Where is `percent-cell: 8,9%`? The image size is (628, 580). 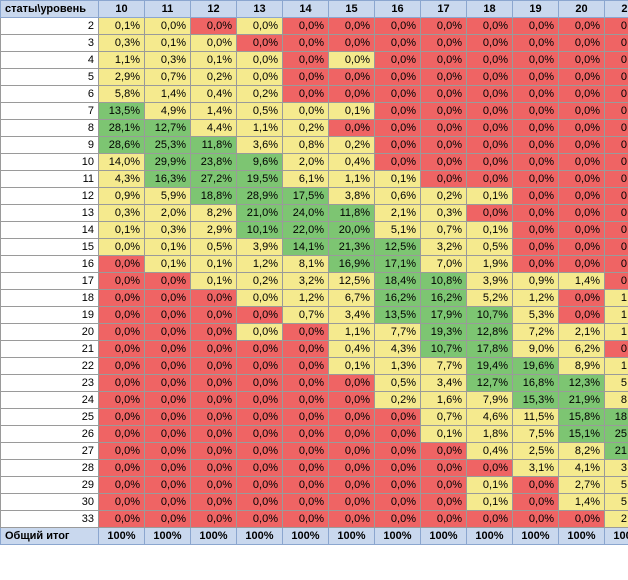
percent-cell: 8,9% is located at coordinates (581, 366).